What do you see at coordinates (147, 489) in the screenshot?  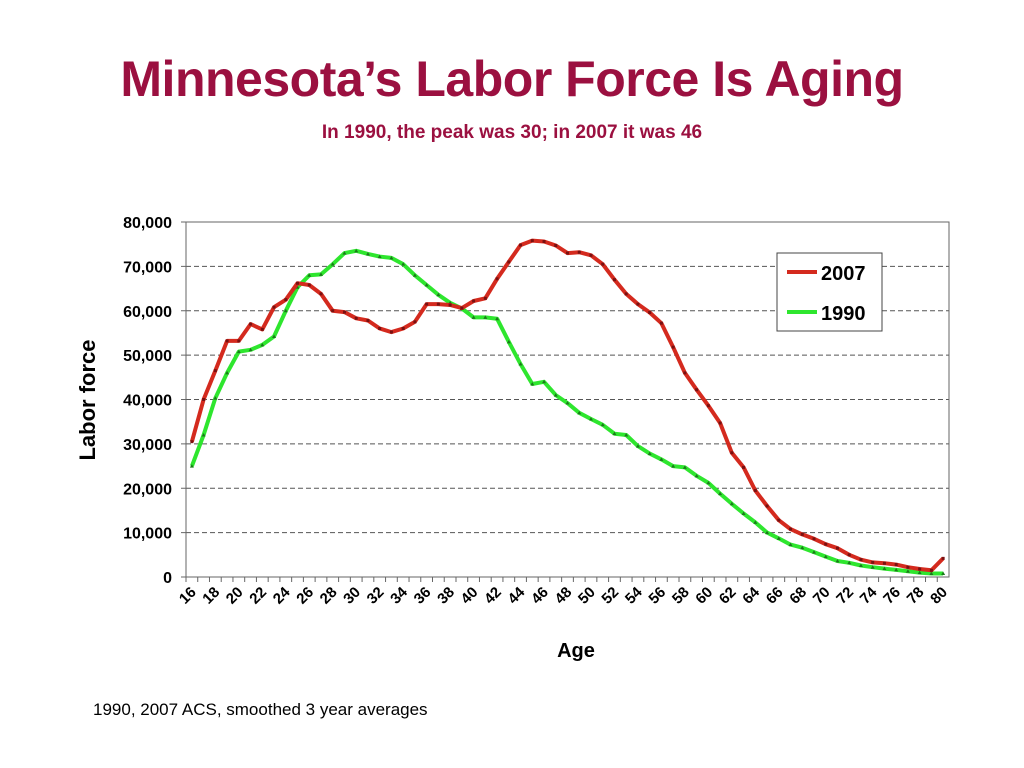 I see `y-tick-label: 20,000` at bounding box center [147, 489].